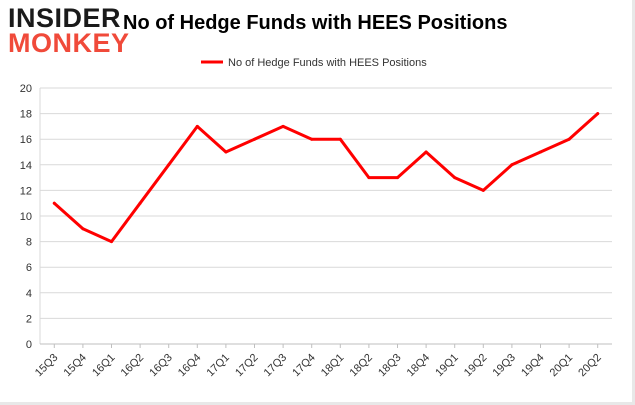 The height and width of the screenshot is (405, 635). I want to click on x-tick-19Q3: 19Q3, so click(504, 366).